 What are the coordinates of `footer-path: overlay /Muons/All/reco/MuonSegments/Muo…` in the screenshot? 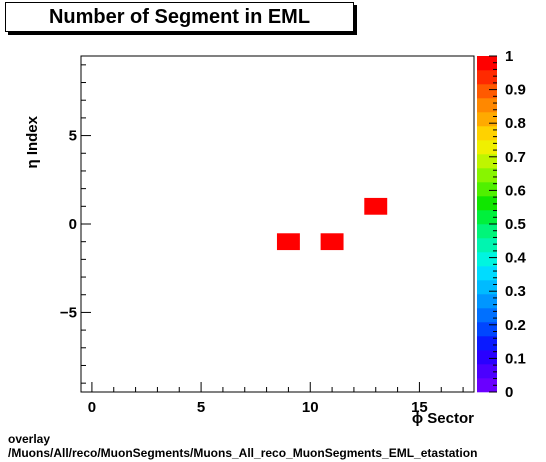 It's located at (242, 446).